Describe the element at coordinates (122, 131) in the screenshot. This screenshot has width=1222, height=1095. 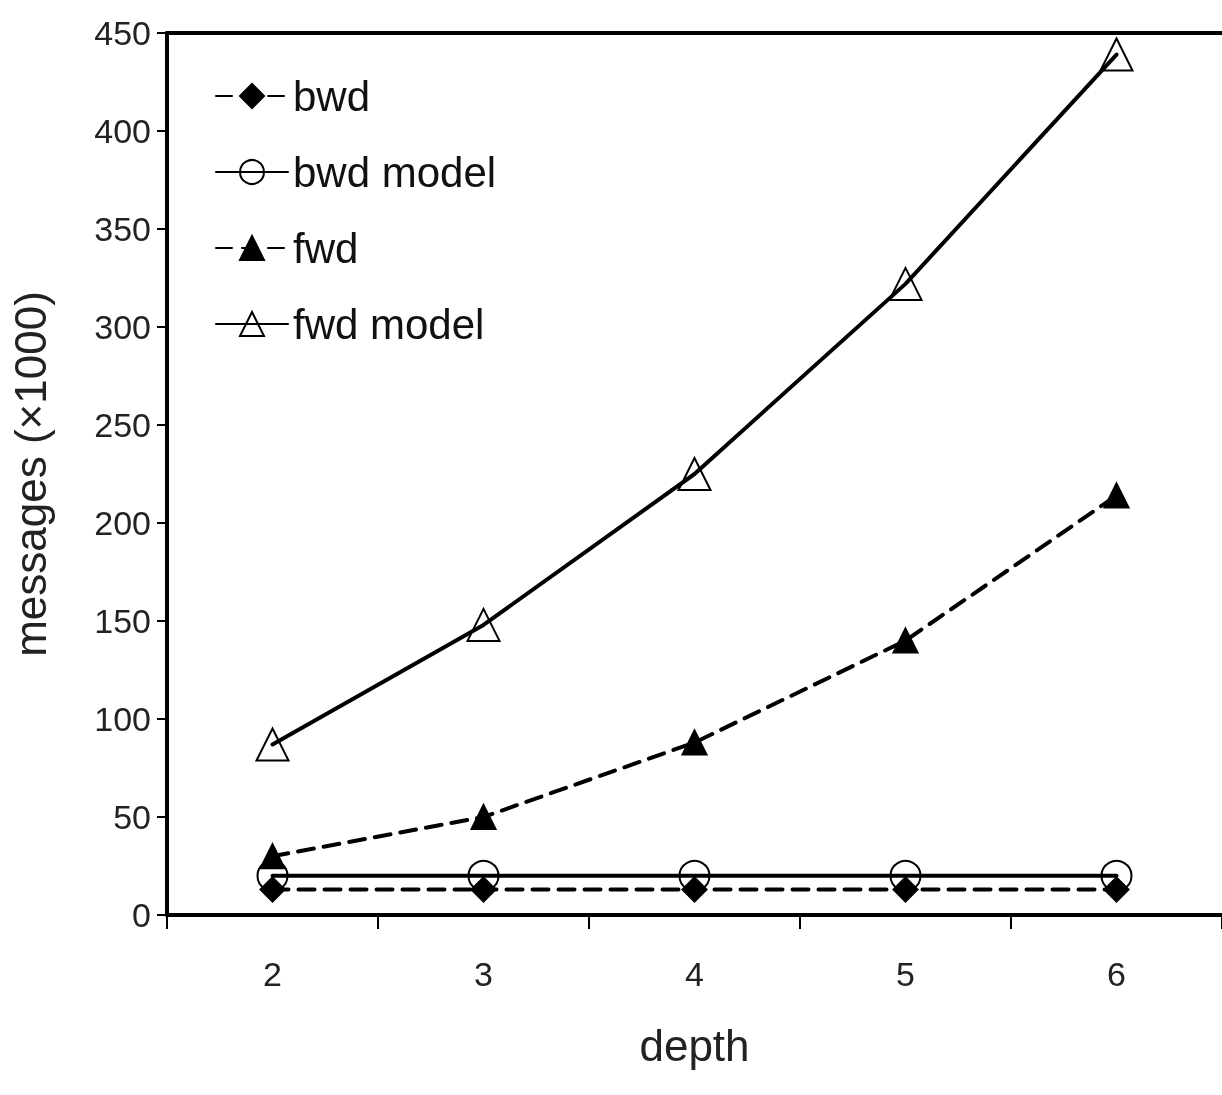
I see `y-tick-label: 400` at that location.